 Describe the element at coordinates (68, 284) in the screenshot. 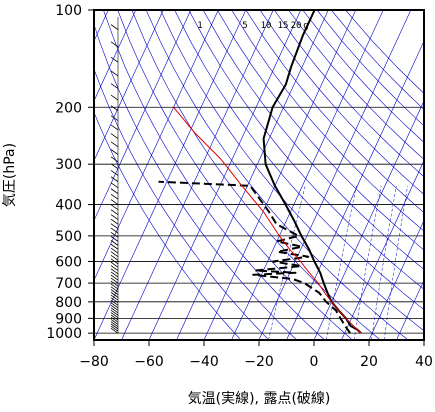

I see `y-tick-label: 700` at that location.